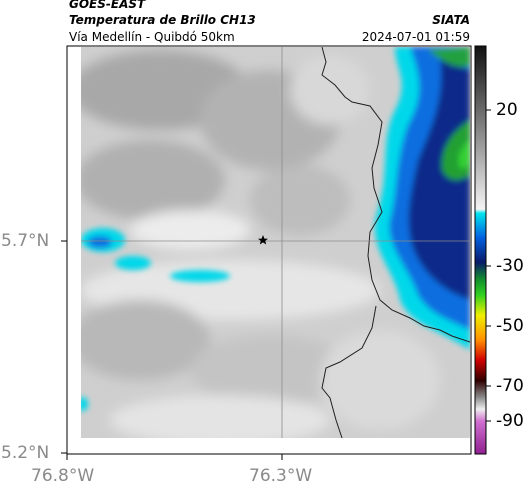 This screenshot has width=526, height=491. What do you see at coordinates (63, 476) in the screenshot?
I see `x-tick-label: 76.8°W` at bounding box center [63, 476].